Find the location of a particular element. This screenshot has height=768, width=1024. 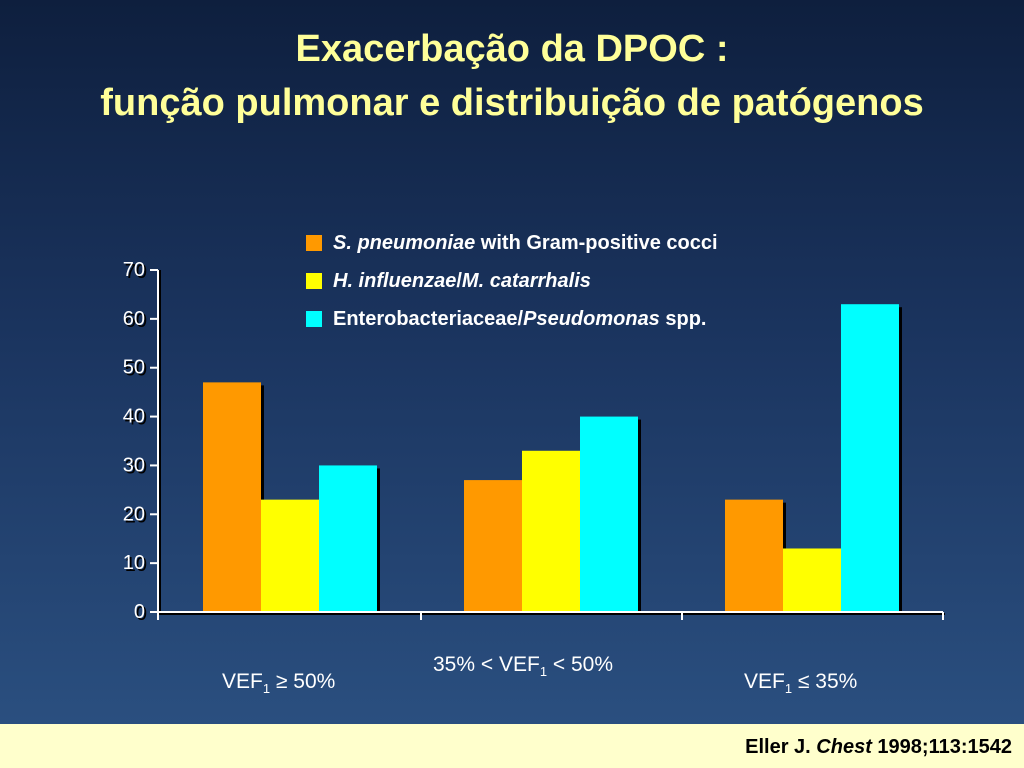

y-tick-label: 70 is located at coordinates (134, 270).